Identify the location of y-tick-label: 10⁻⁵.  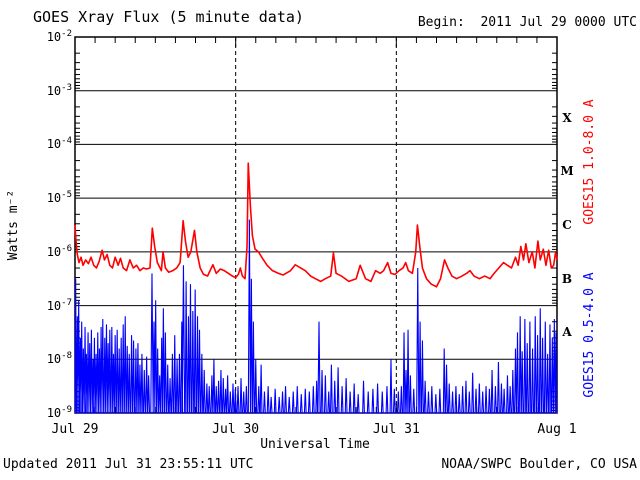
(59, 198).